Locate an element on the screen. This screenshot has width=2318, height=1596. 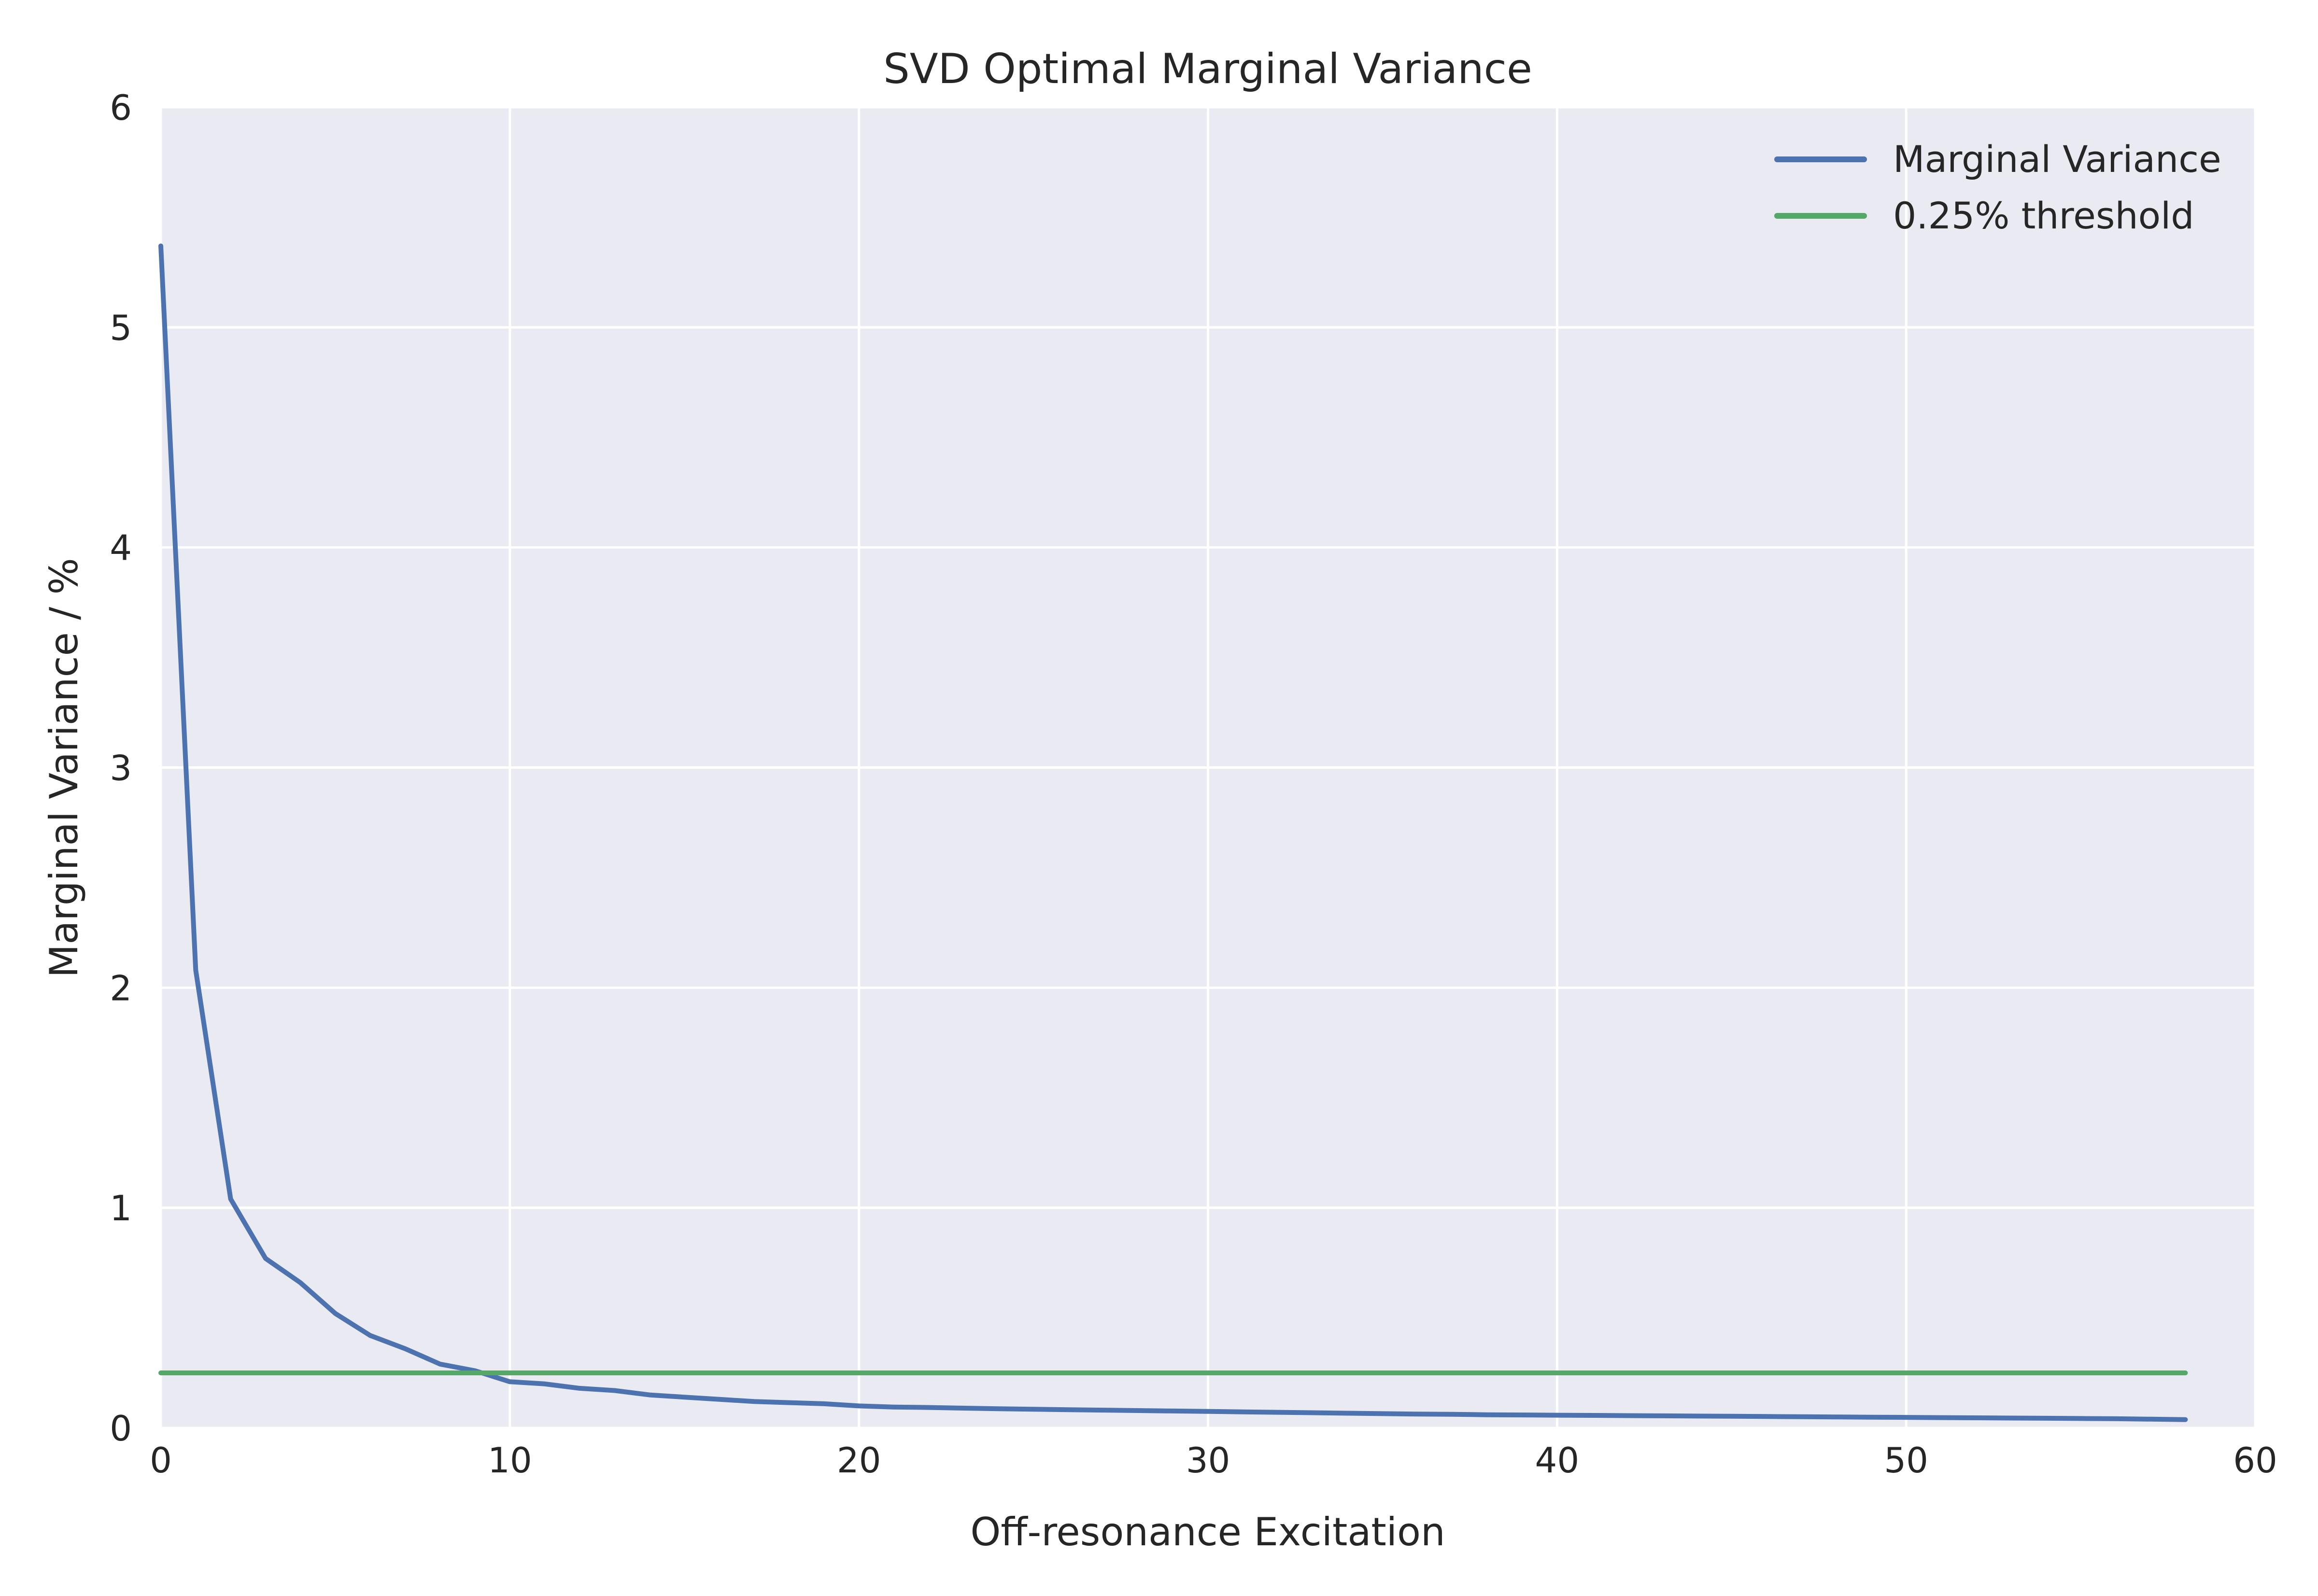
x-tick-label: 0 is located at coordinates (161, 1460).